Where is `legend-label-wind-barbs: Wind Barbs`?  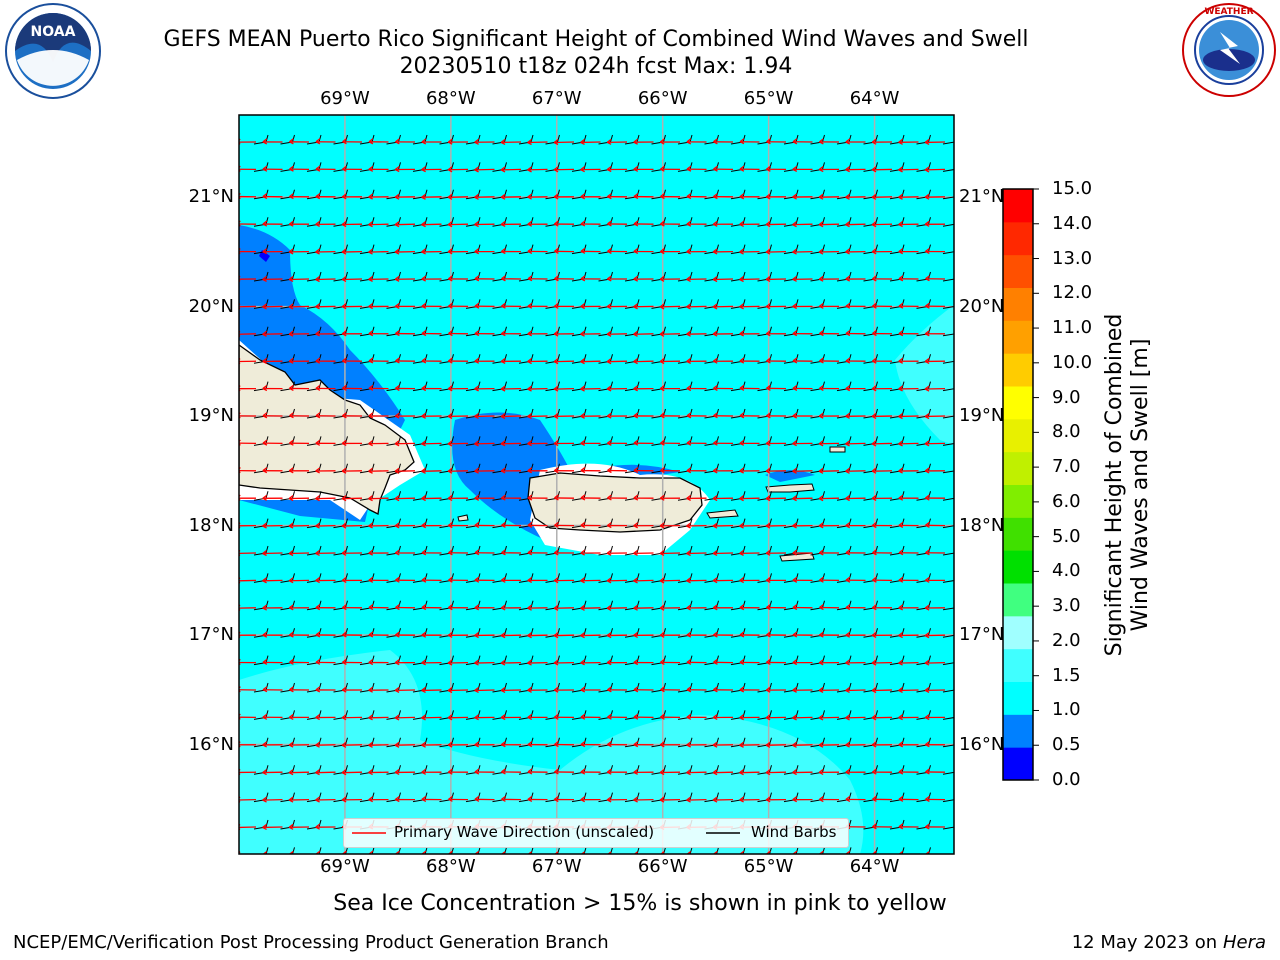 legend-label-wind-barbs: Wind Barbs is located at coordinates (794, 832).